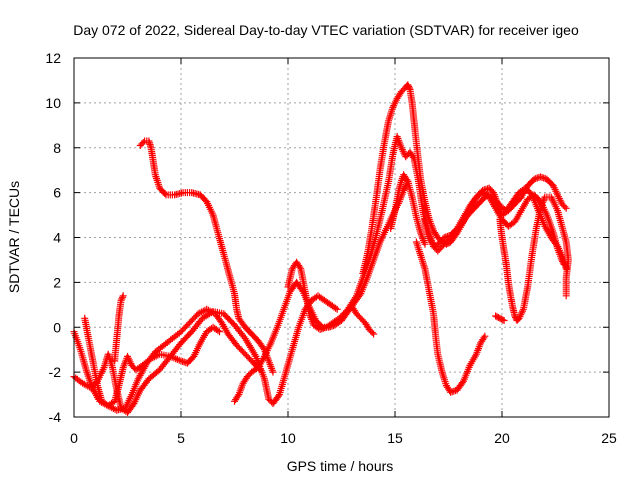  What do you see at coordinates (57, 193) in the screenshot?
I see `y-tick-label: 6` at bounding box center [57, 193].